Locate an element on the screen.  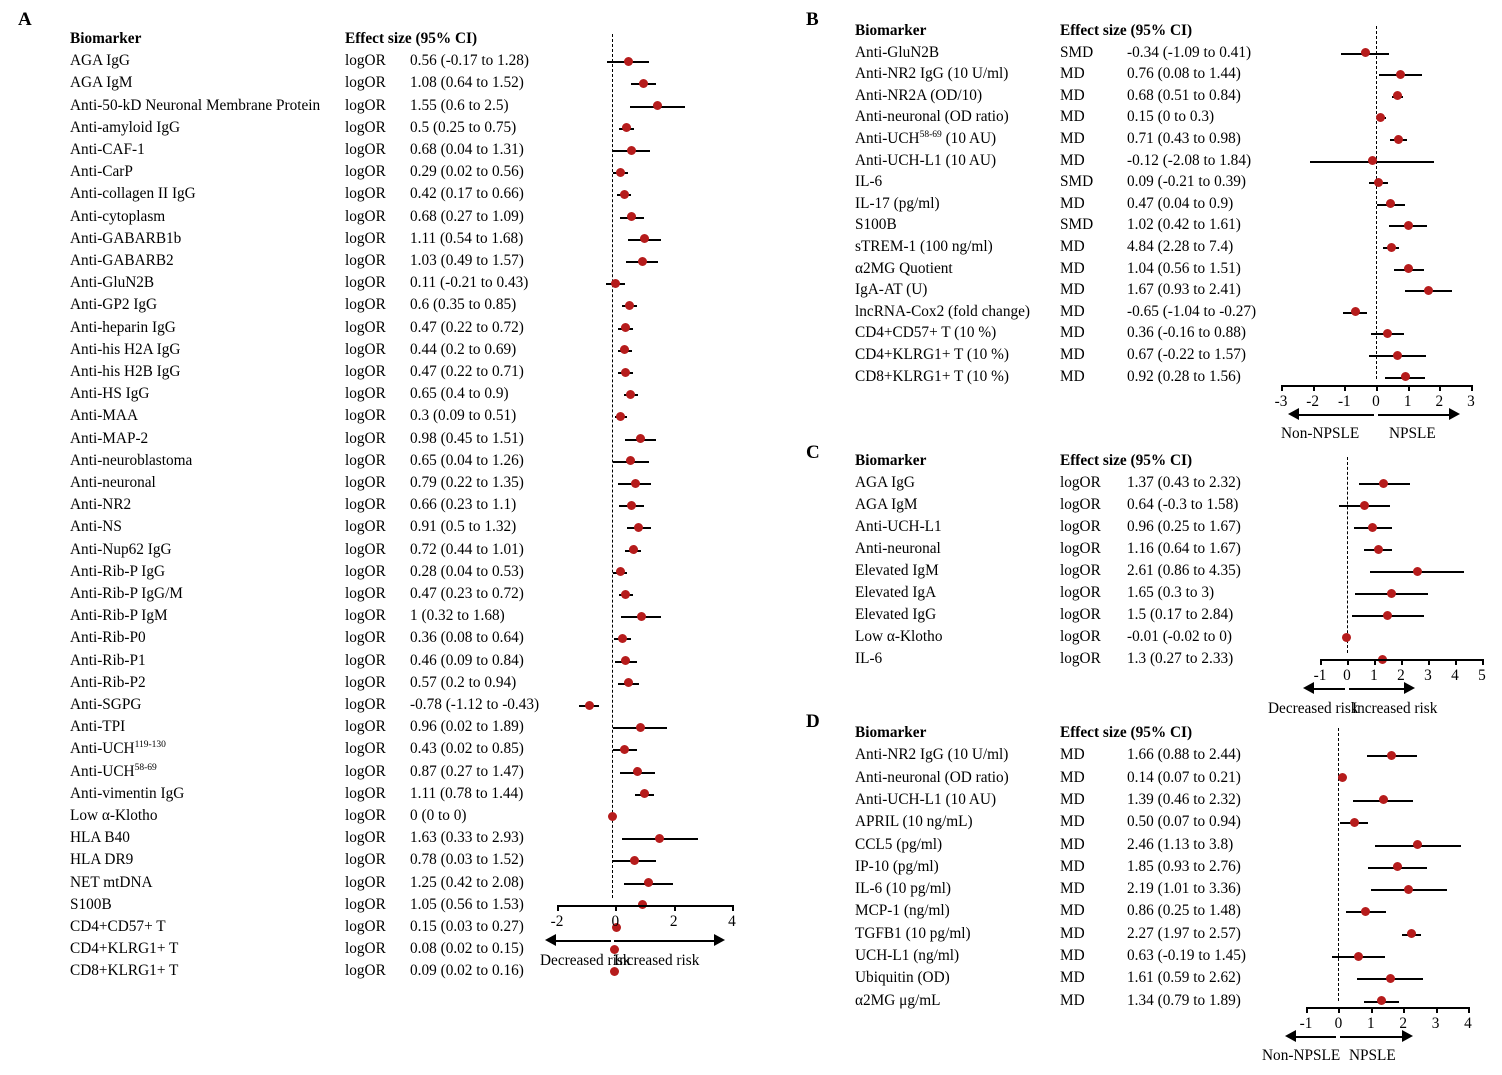
row-biomarker-label: Anti-Rib-P IgM is located at coordinates (119, 616).